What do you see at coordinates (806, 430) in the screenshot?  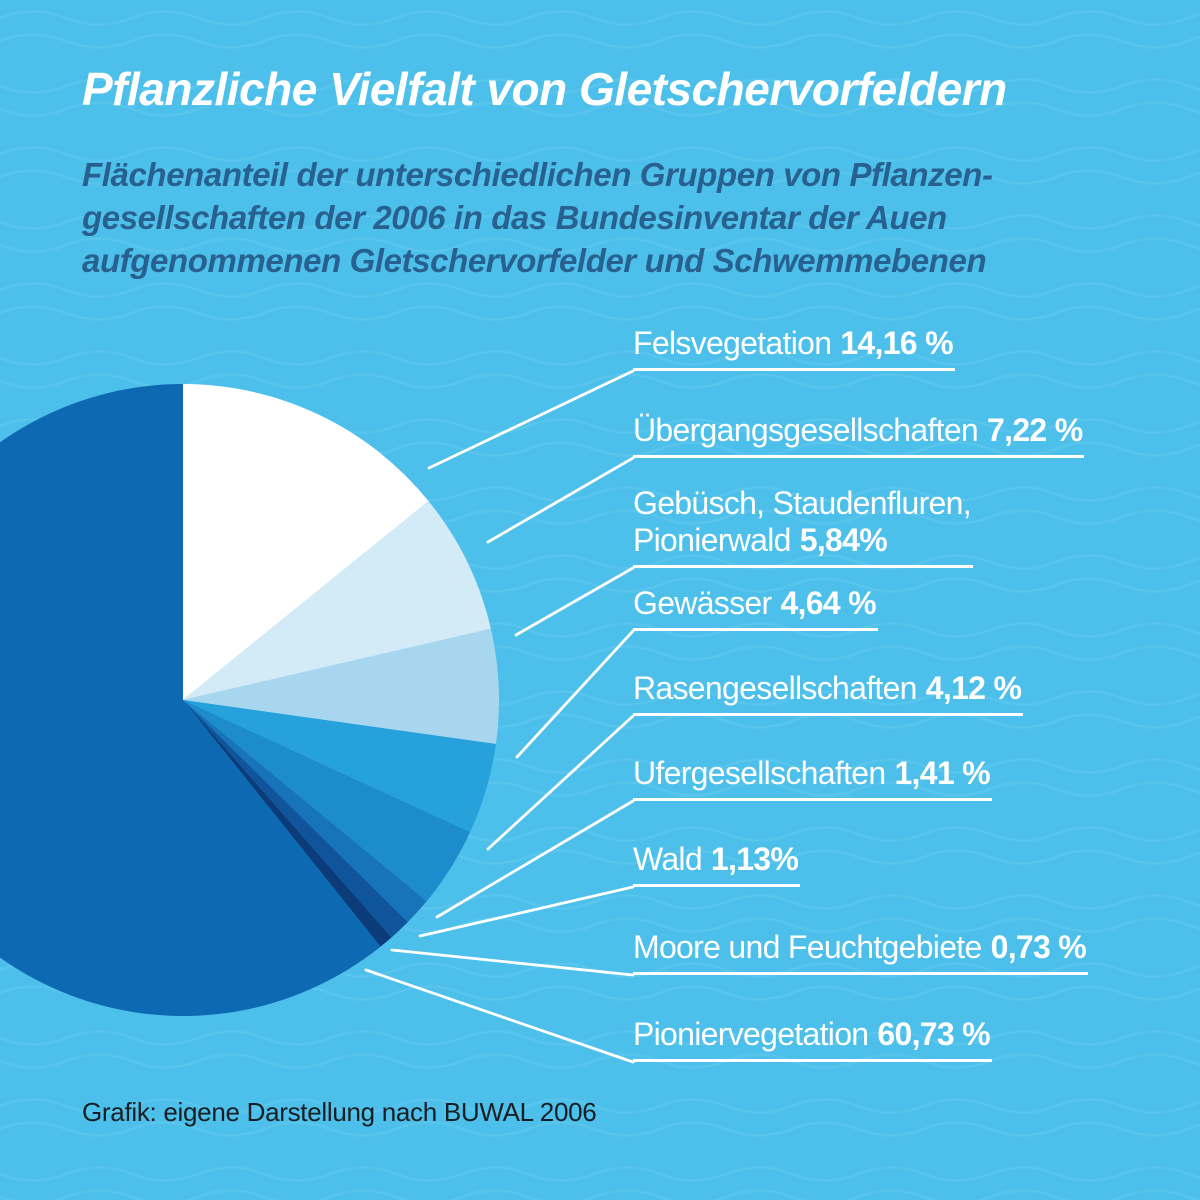 I see `label-text: Übergangsgesellschaften` at bounding box center [806, 430].